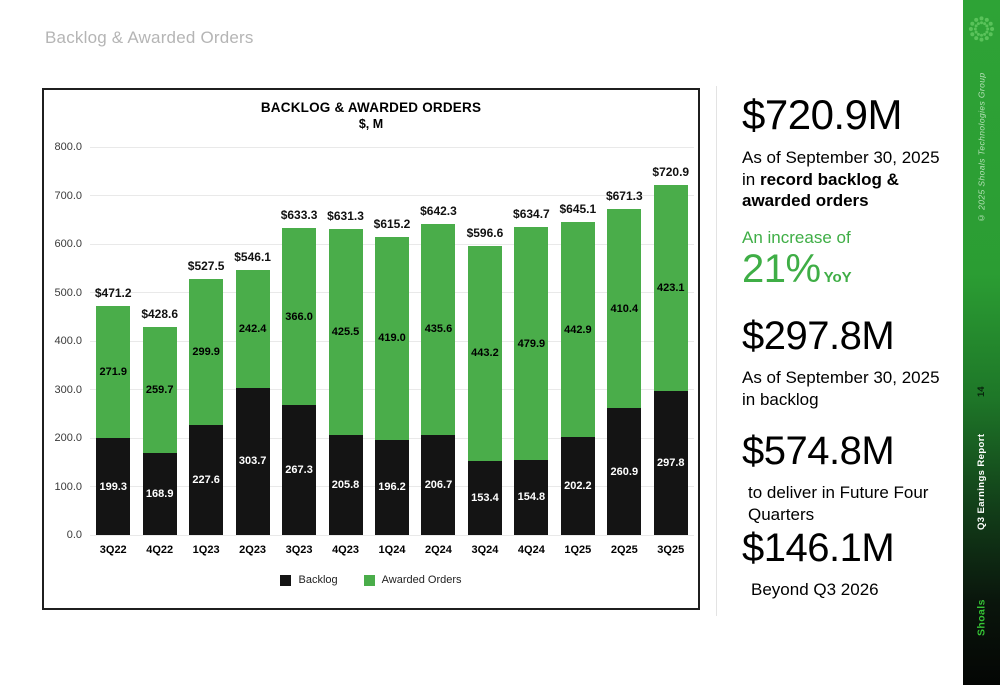 Image resolution: width=1000 pixels, height=685 pixels. What do you see at coordinates (981, 482) in the screenshot?
I see `report-title: Q3 Earnings Report` at bounding box center [981, 482].